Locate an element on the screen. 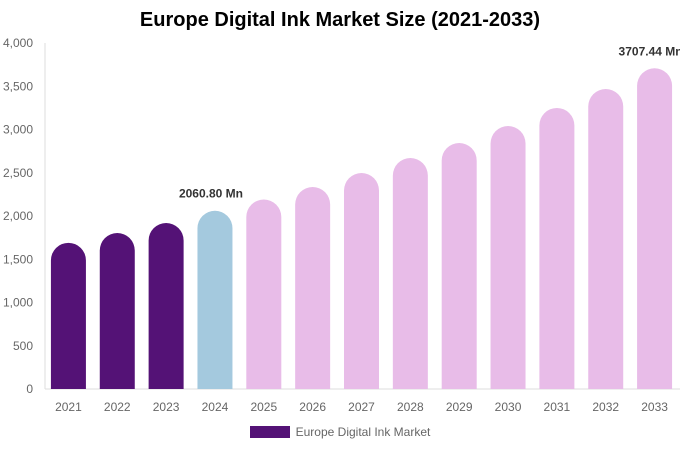 The image size is (680, 450). y-tick-label: 1,500 is located at coordinates (18, 259).